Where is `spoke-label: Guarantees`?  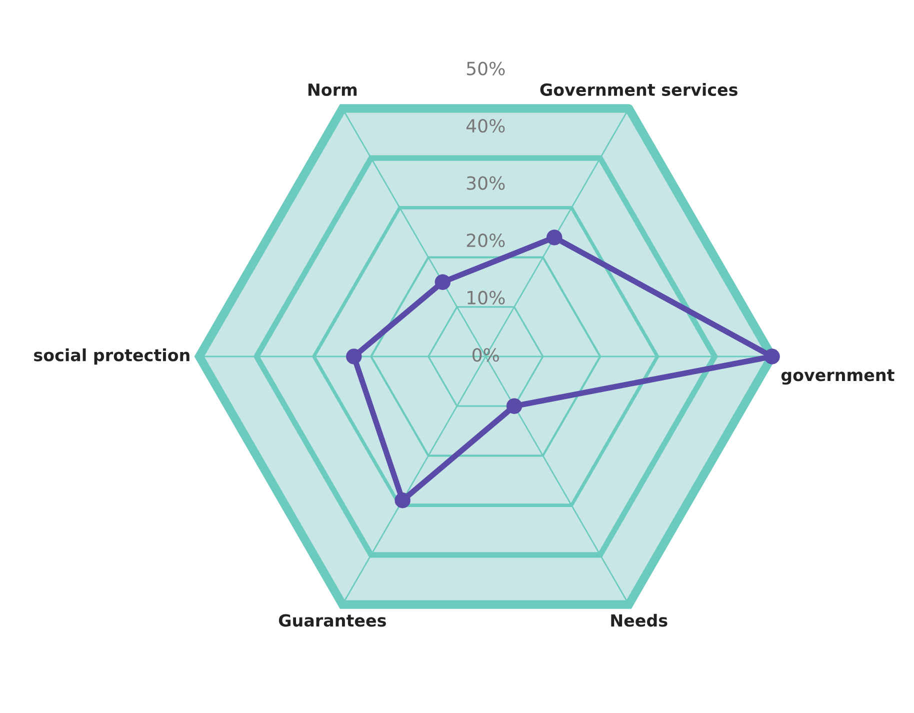 spoke-label: Guarantees is located at coordinates (332, 620).